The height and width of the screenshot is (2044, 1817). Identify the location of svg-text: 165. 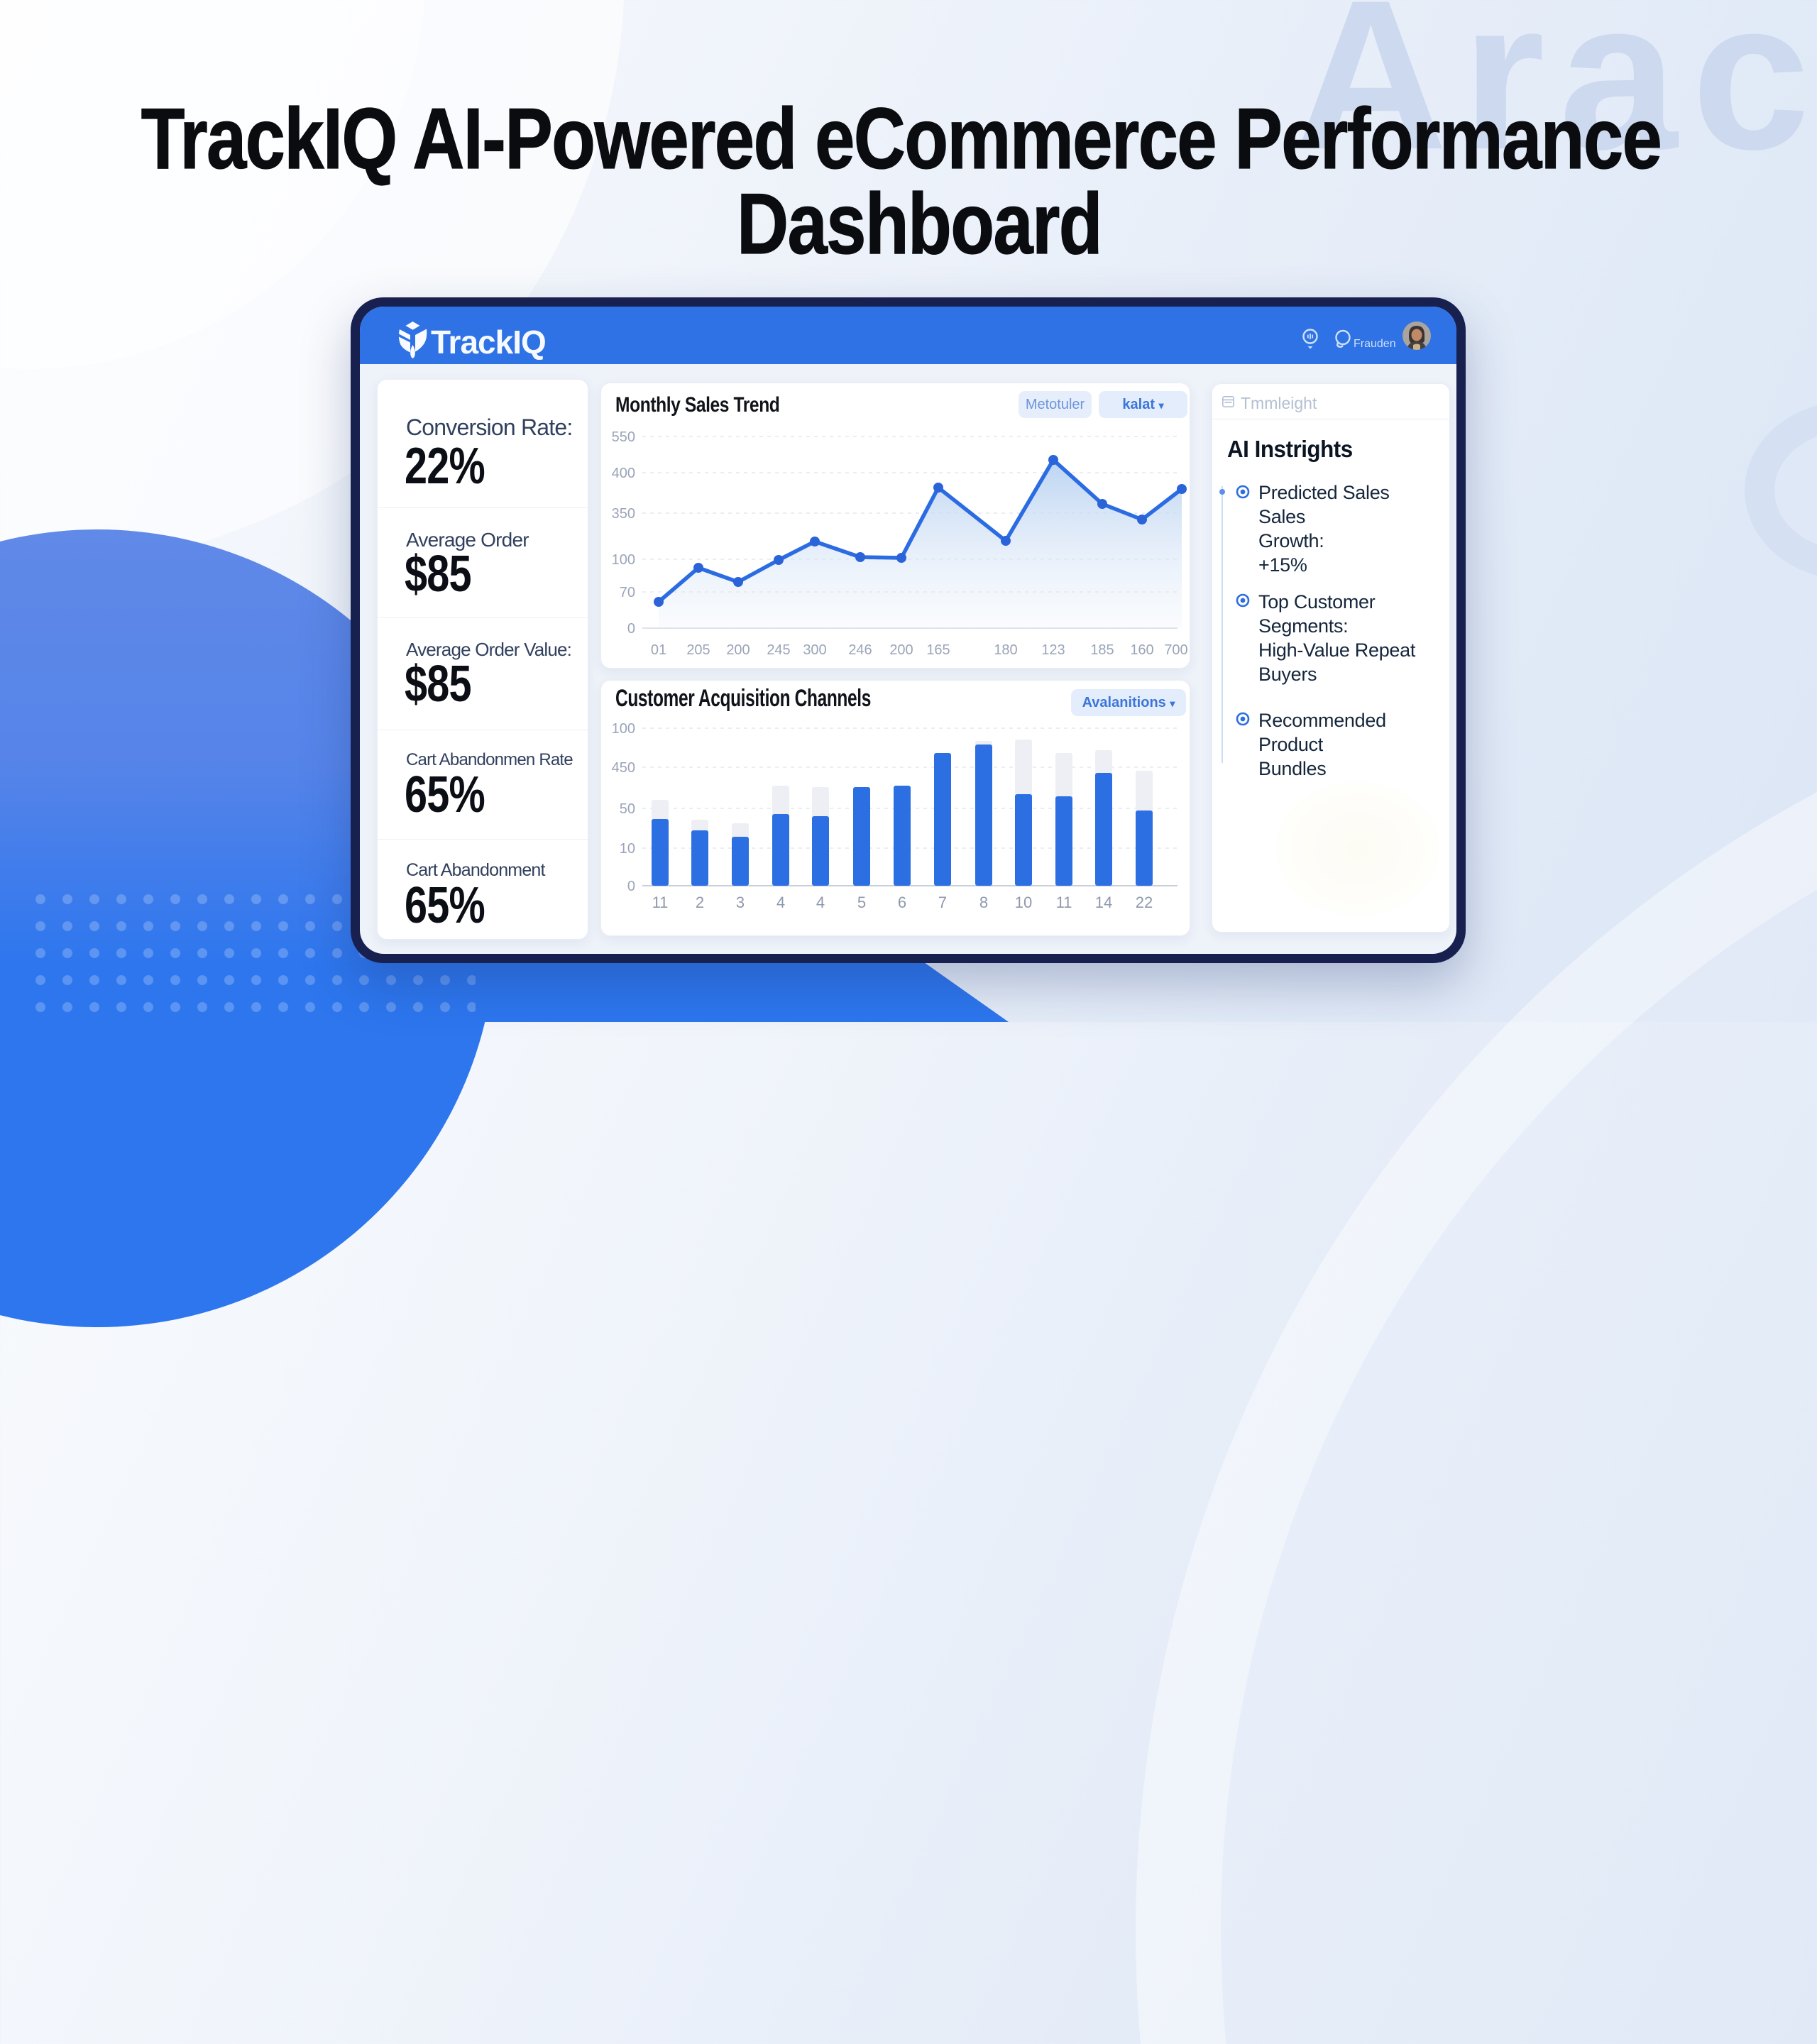
(938, 650).